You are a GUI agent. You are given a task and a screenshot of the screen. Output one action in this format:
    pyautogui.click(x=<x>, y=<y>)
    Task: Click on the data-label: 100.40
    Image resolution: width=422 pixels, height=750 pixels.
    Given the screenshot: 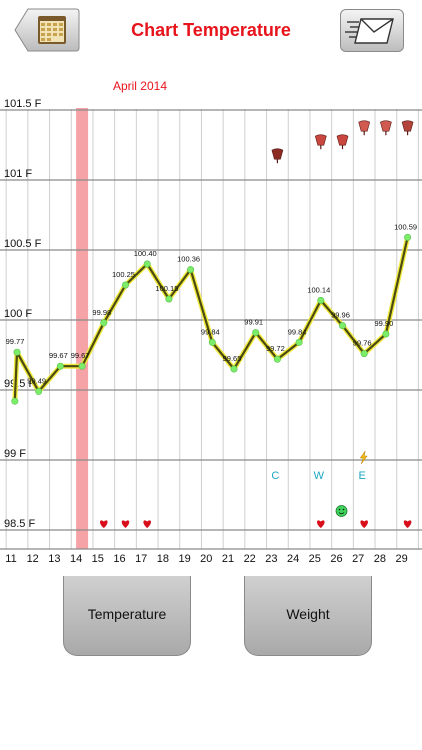 What is the action you would take?
    pyautogui.click(x=145, y=253)
    